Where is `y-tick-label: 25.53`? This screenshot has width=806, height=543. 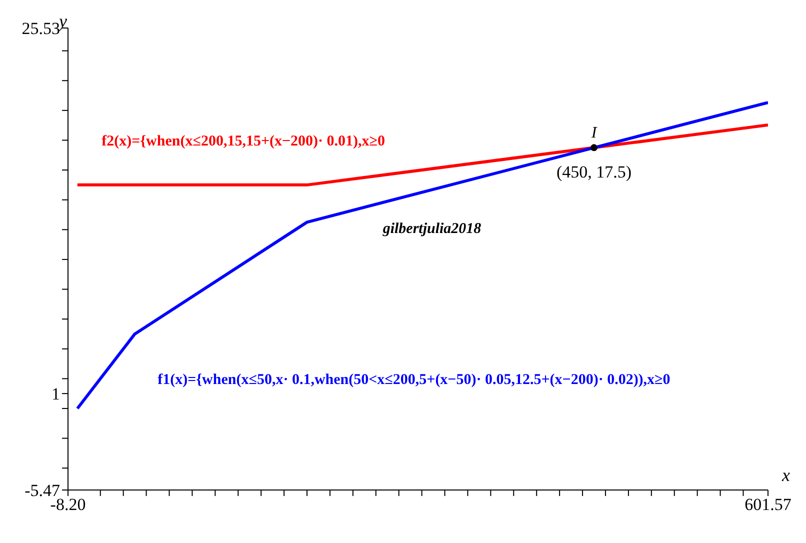 y-tick-label: 25.53 is located at coordinates (41, 28).